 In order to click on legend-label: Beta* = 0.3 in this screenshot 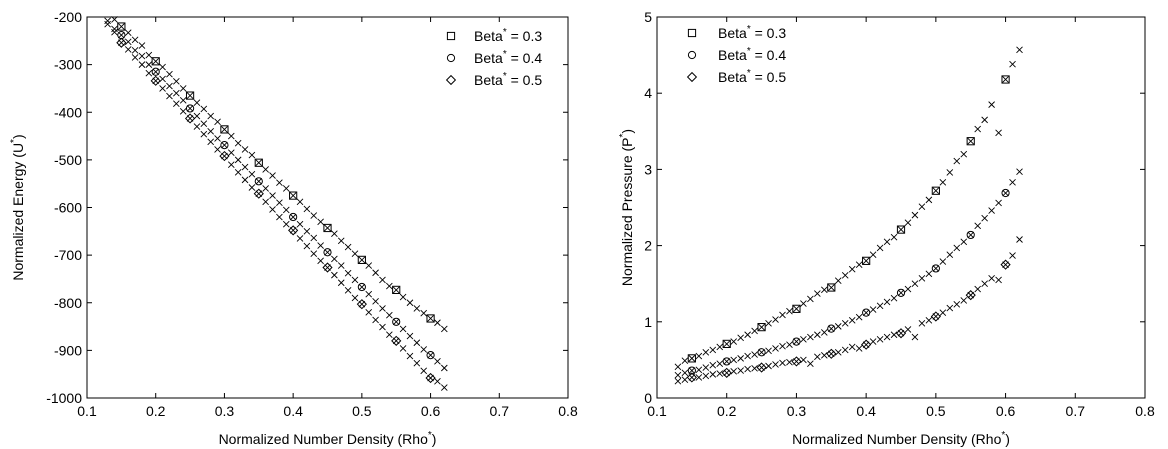, I will do `click(508, 35)`.